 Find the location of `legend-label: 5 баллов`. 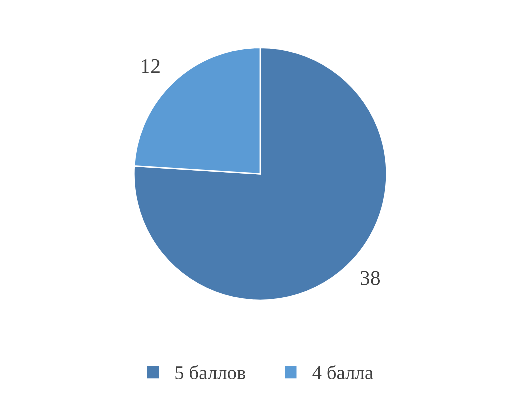

legend-label: 5 баллов is located at coordinates (211, 372).